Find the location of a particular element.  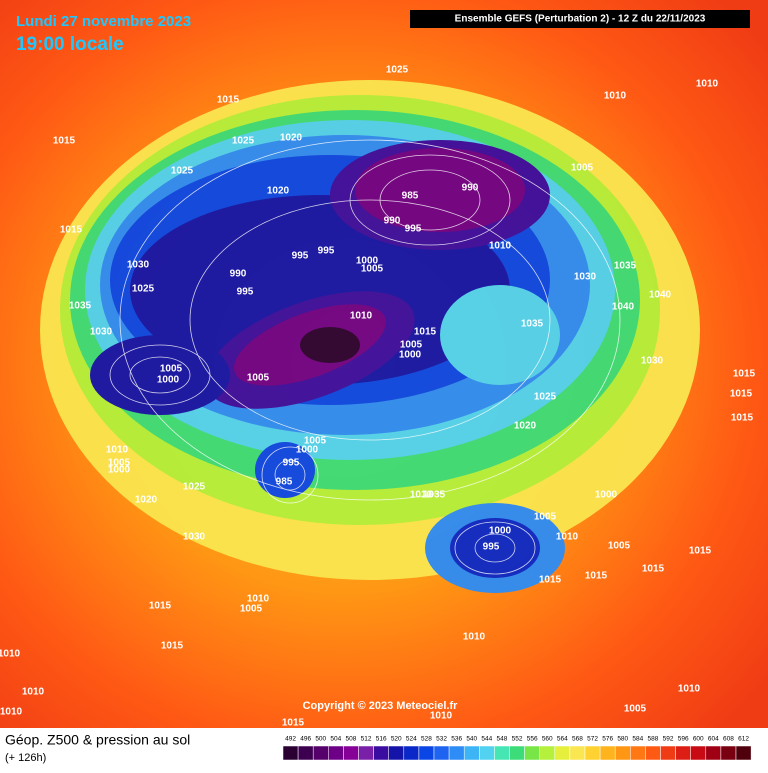

scale-label: 536 is located at coordinates (456, 739).